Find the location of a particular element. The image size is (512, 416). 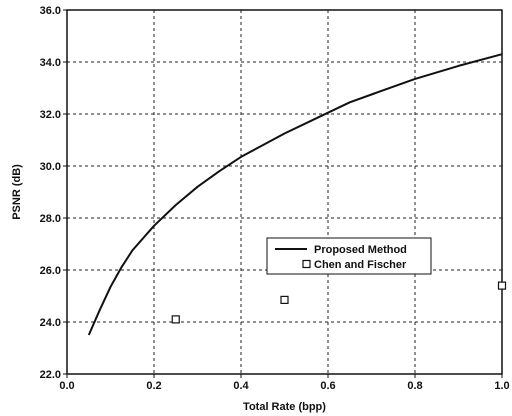

legend-label: Chen and Fischer is located at coordinates (360, 265).